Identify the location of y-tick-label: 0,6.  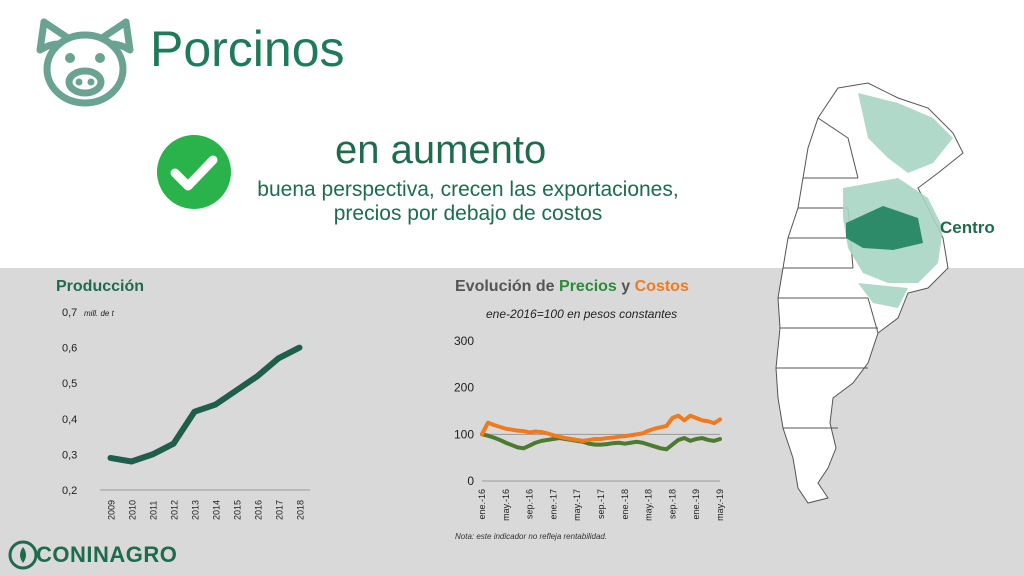
(69, 349).